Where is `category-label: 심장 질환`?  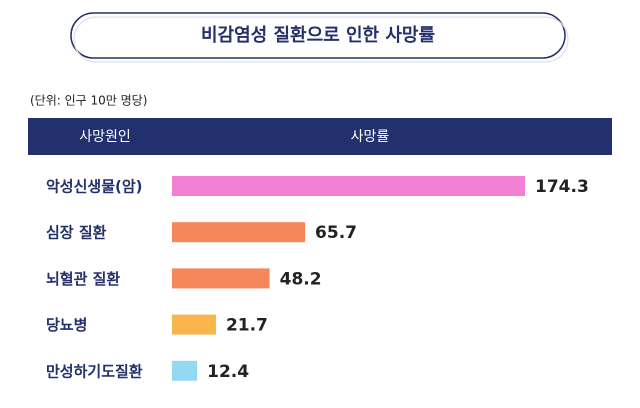 category-label: 심장 질환 is located at coordinates (76, 233).